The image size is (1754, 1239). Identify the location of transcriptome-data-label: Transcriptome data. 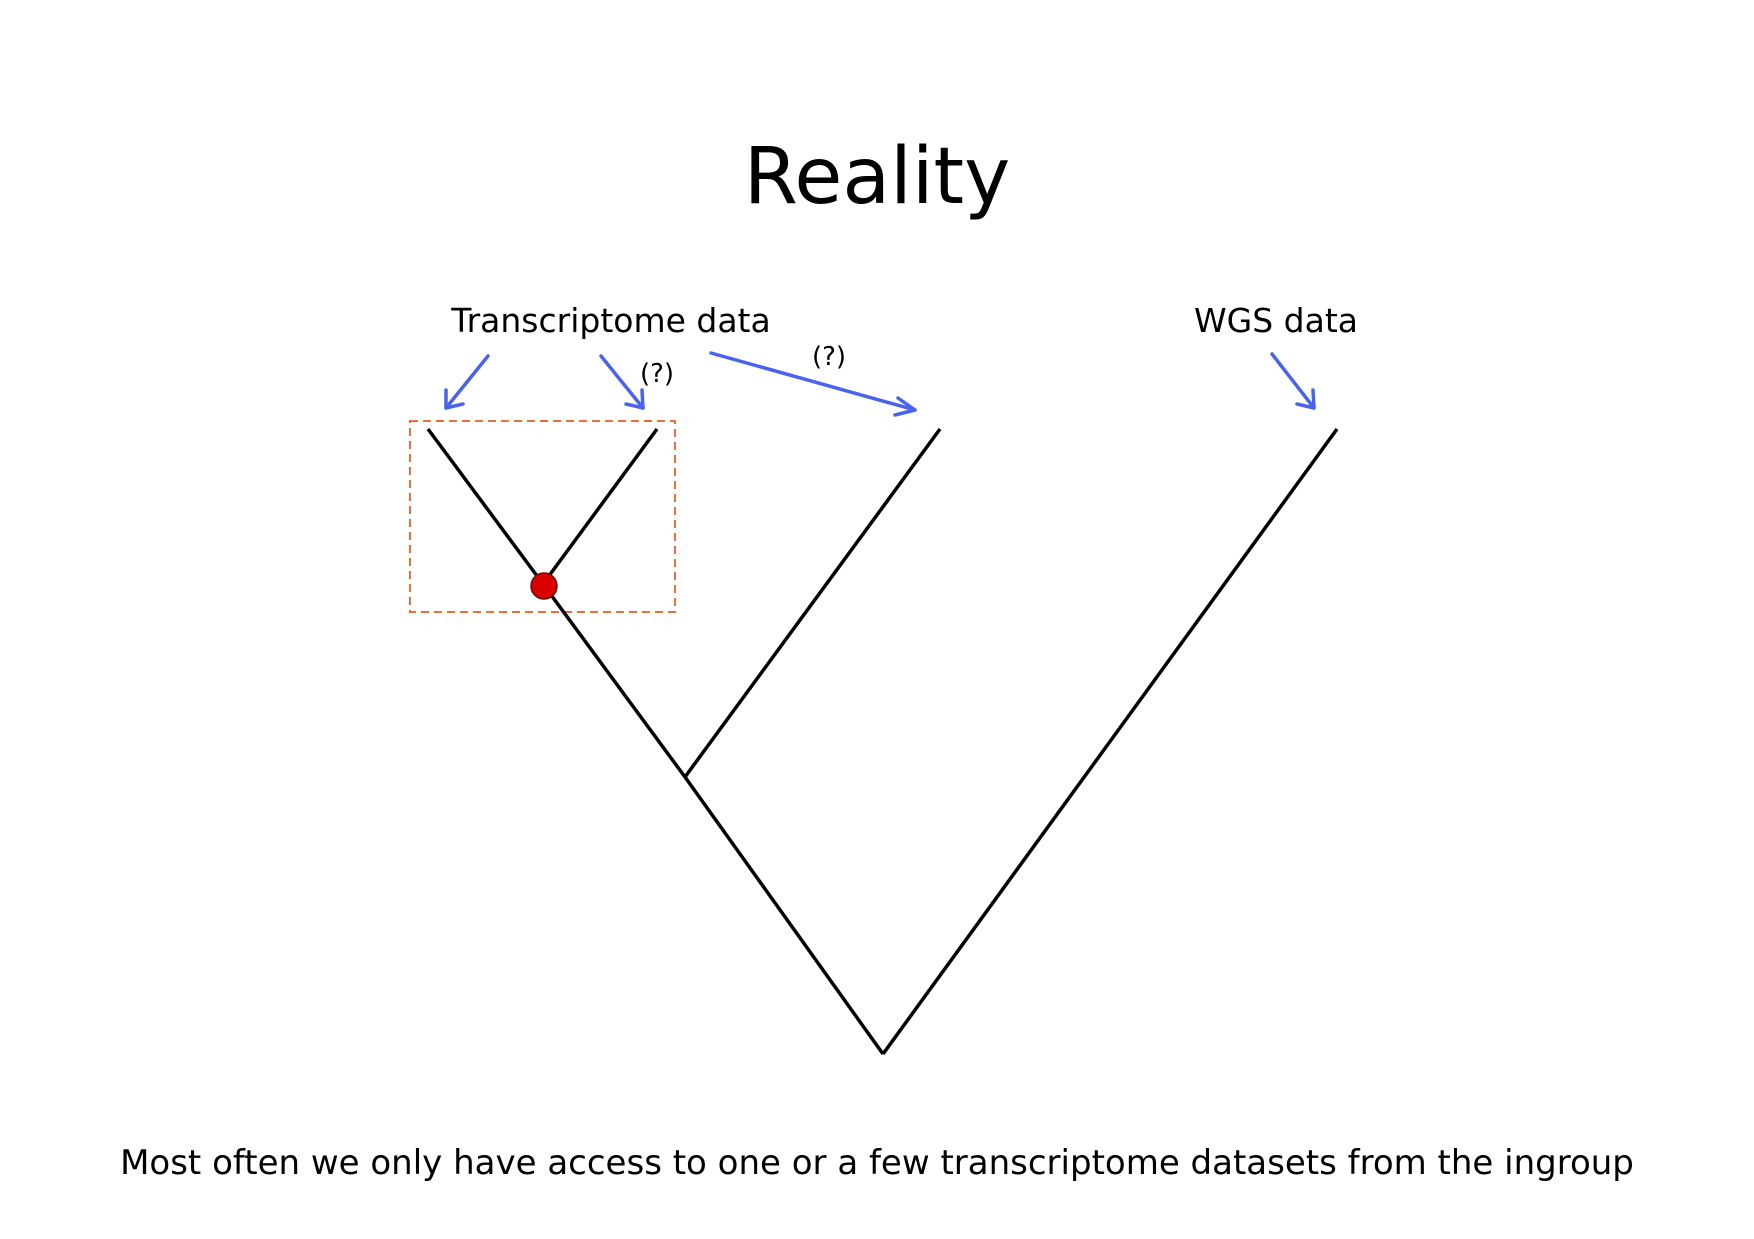
(610, 320).